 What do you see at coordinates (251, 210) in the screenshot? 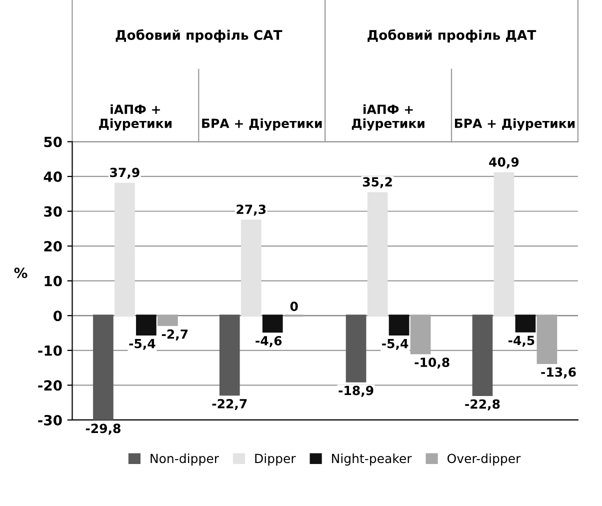
I see `data-label: 27,3` at bounding box center [251, 210].